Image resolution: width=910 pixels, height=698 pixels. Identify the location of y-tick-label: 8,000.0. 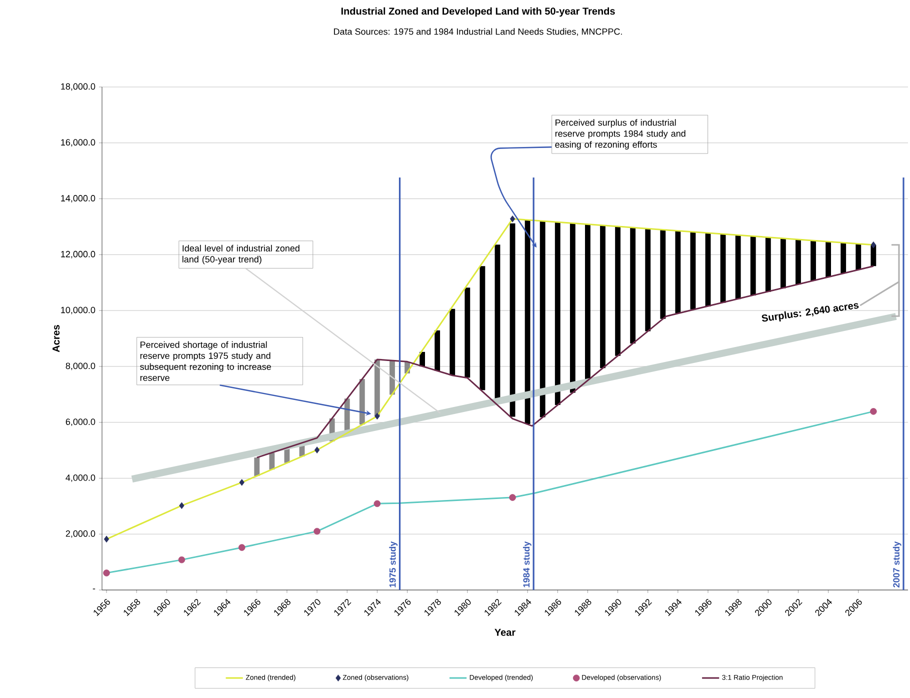
(81, 366).